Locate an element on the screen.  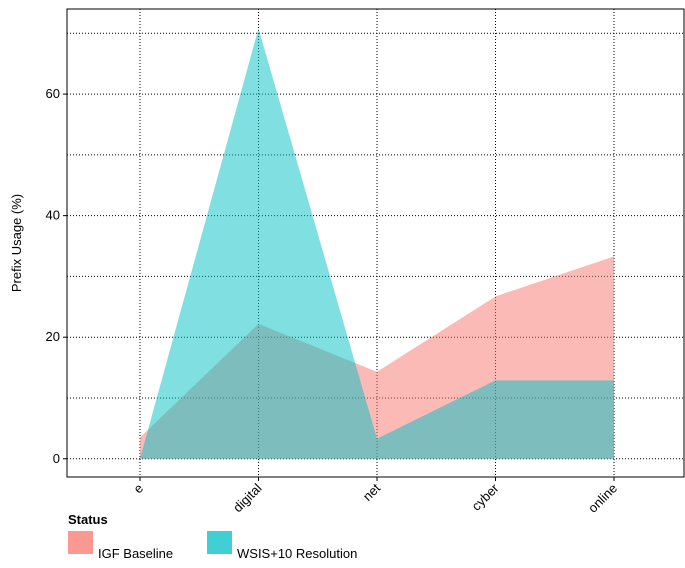
y-axis: 0 20 40 60 is located at coordinates (56, 276).